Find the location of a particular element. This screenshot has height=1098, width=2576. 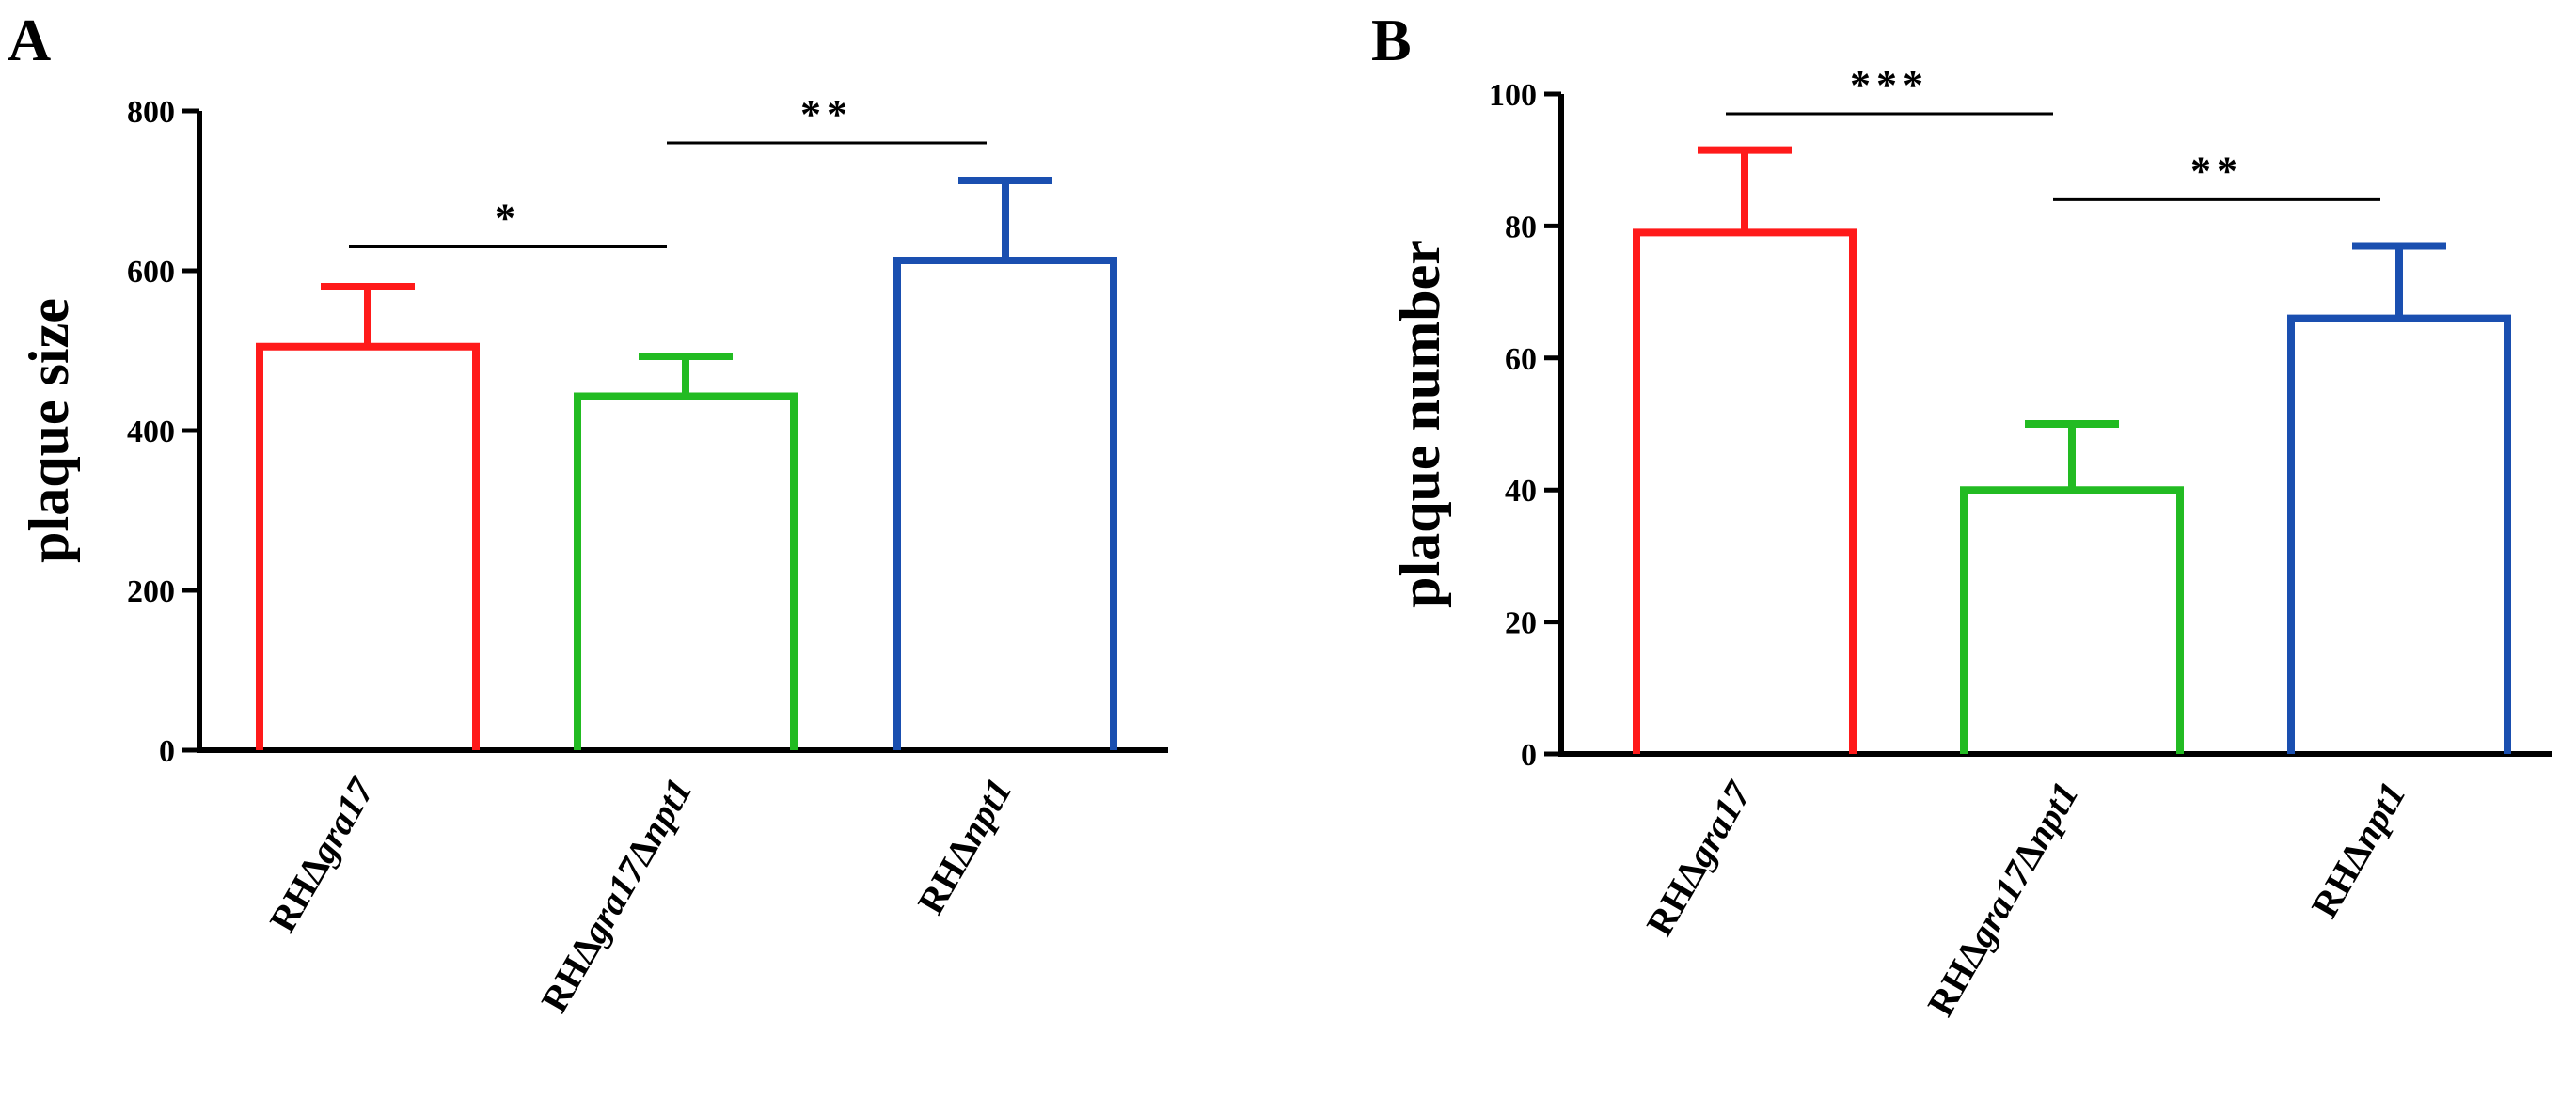

y-tick-label: 60 is located at coordinates (1521, 359).